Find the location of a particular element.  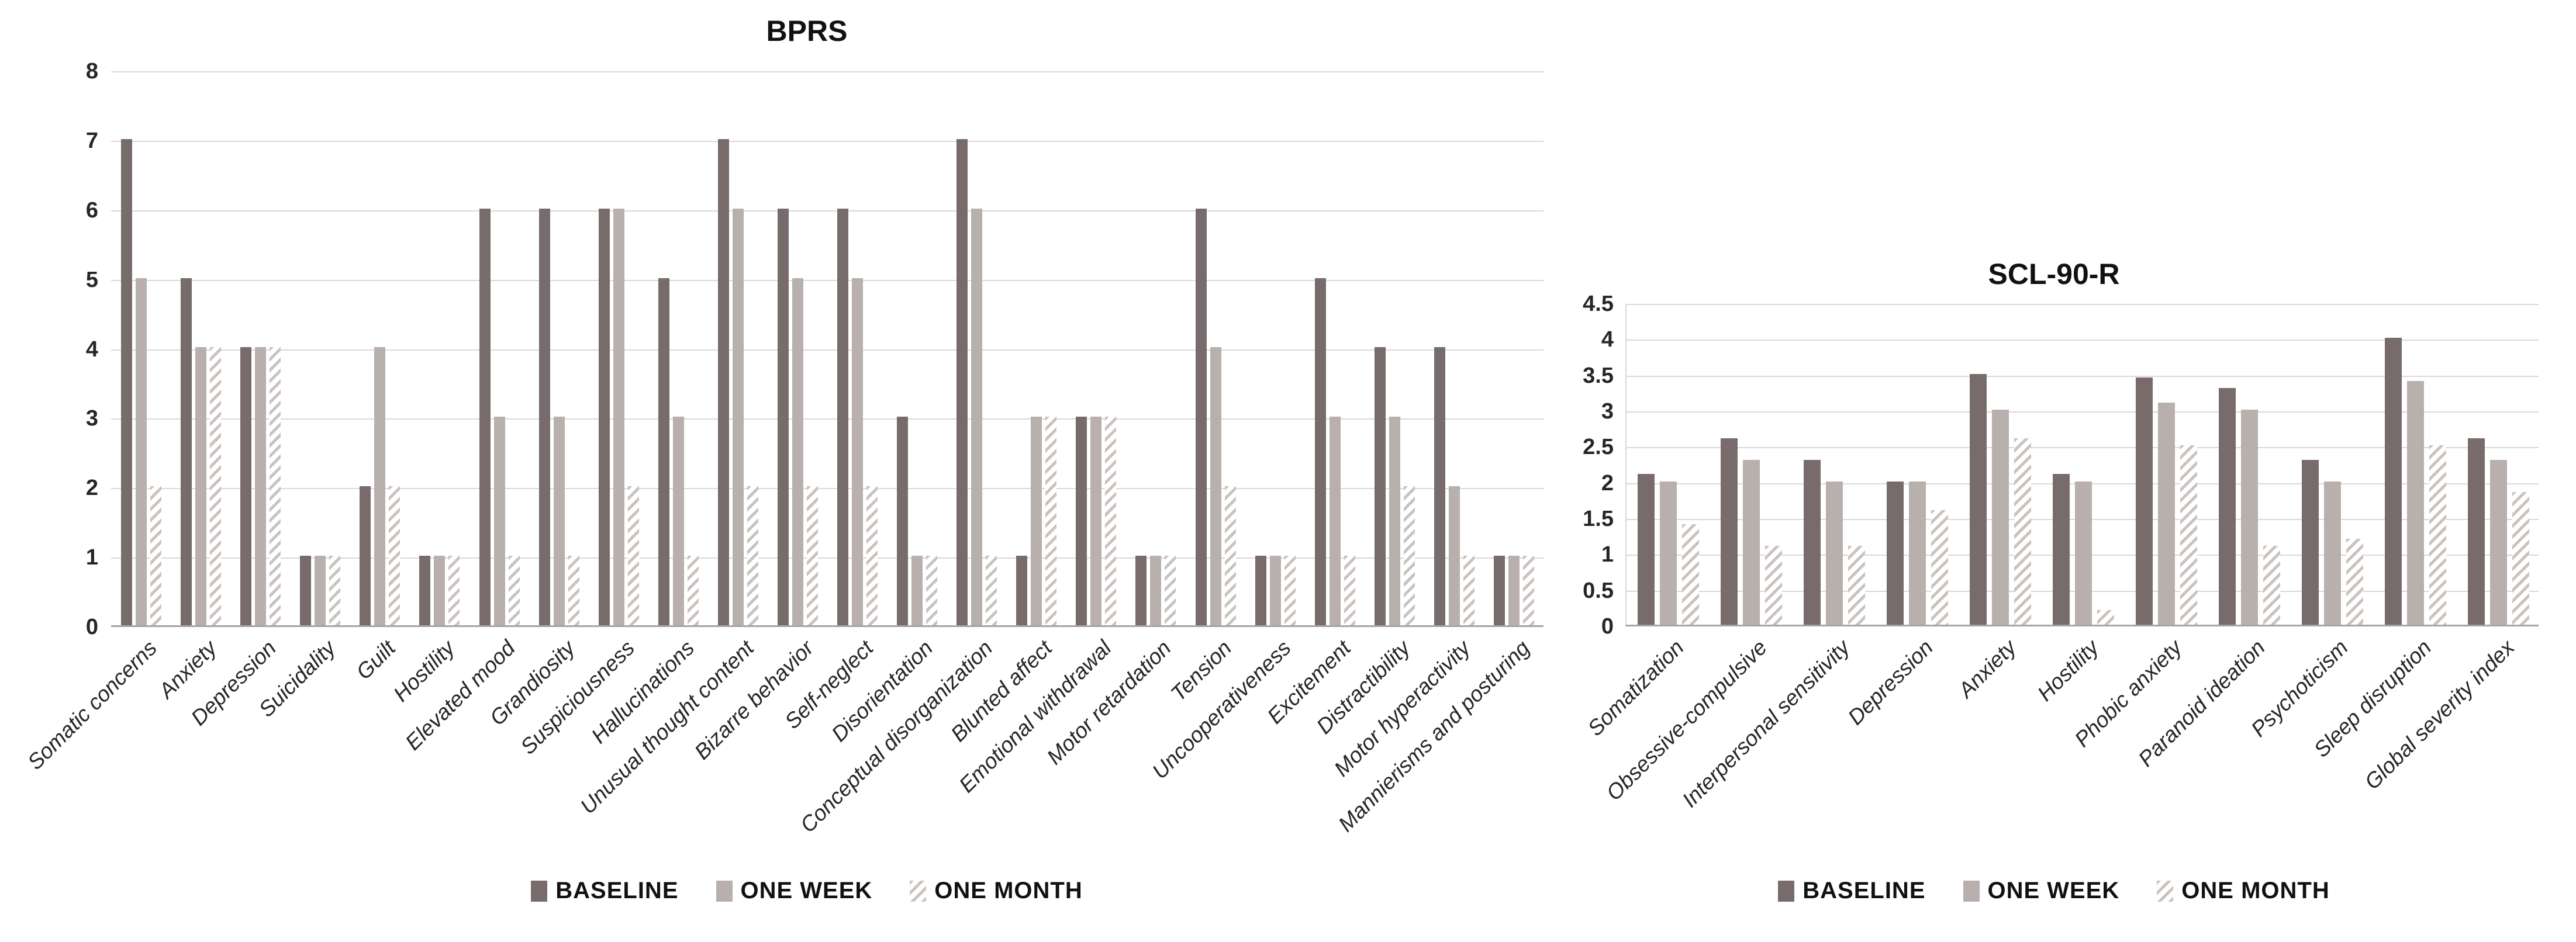

y-axis-tick-label: 0 is located at coordinates (1607, 627).